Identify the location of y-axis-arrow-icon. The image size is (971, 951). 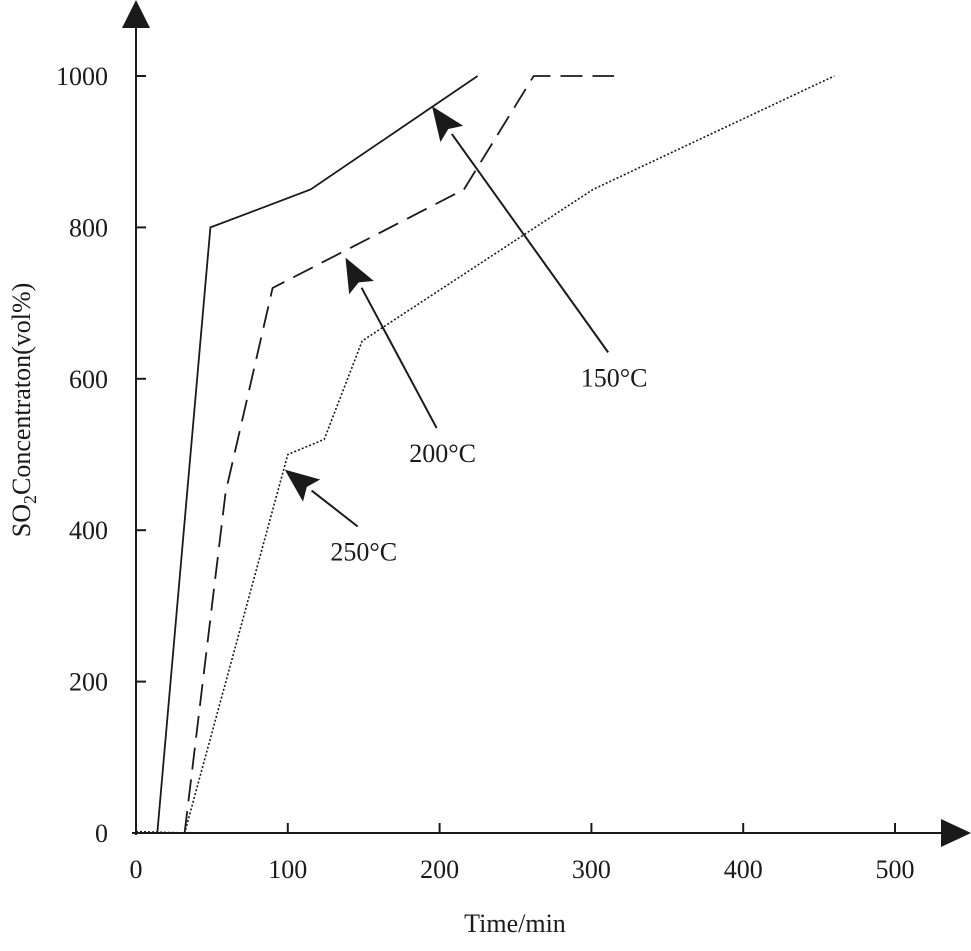
(136, 14).